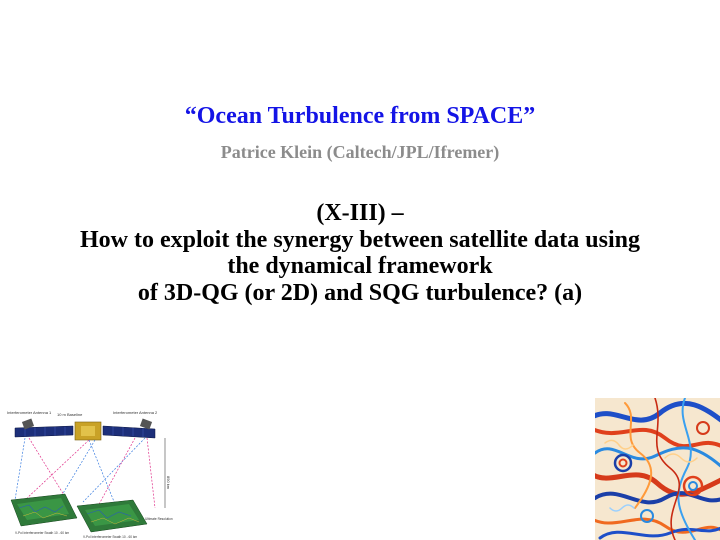 This screenshot has width=720, height=540. What do you see at coordinates (360, 152) in the screenshot?
I see `author-line: Patrice Klein (Caltech/JPL/Ifremer)` at bounding box center [360, 152].